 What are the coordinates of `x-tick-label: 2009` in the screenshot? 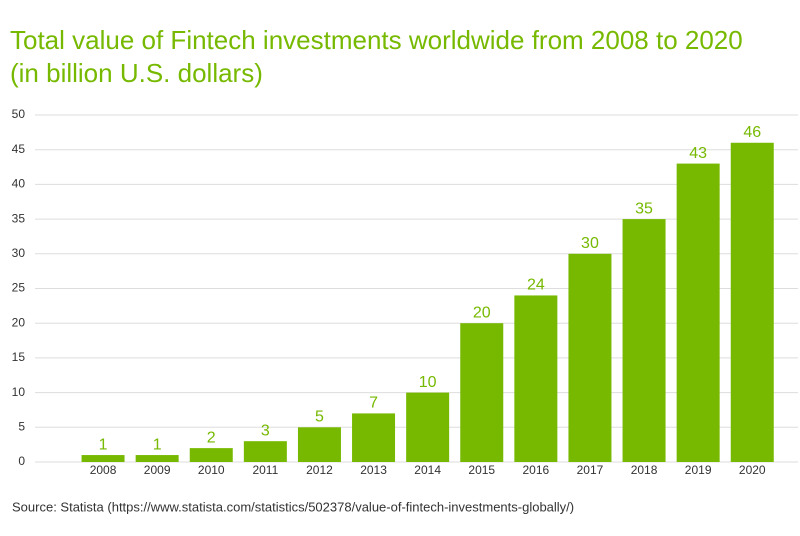 It's located at (157, 470).